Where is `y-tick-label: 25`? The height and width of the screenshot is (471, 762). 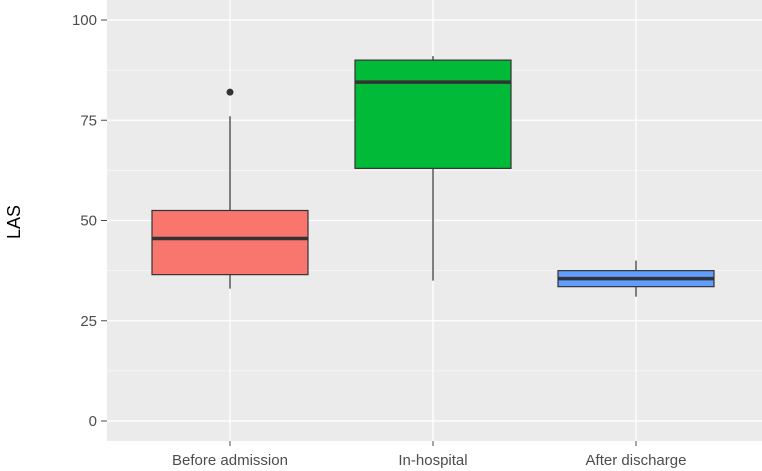
y-tick-label: 25 is located at coordinates (88, 321).